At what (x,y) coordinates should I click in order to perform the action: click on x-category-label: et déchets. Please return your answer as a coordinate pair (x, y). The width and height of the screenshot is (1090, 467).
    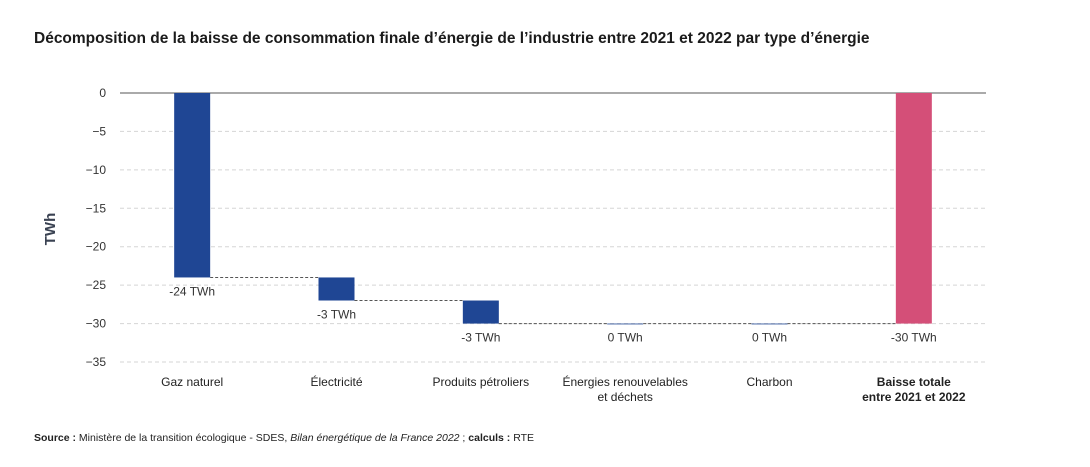
    Looking at the image, I should click on (624, 397).